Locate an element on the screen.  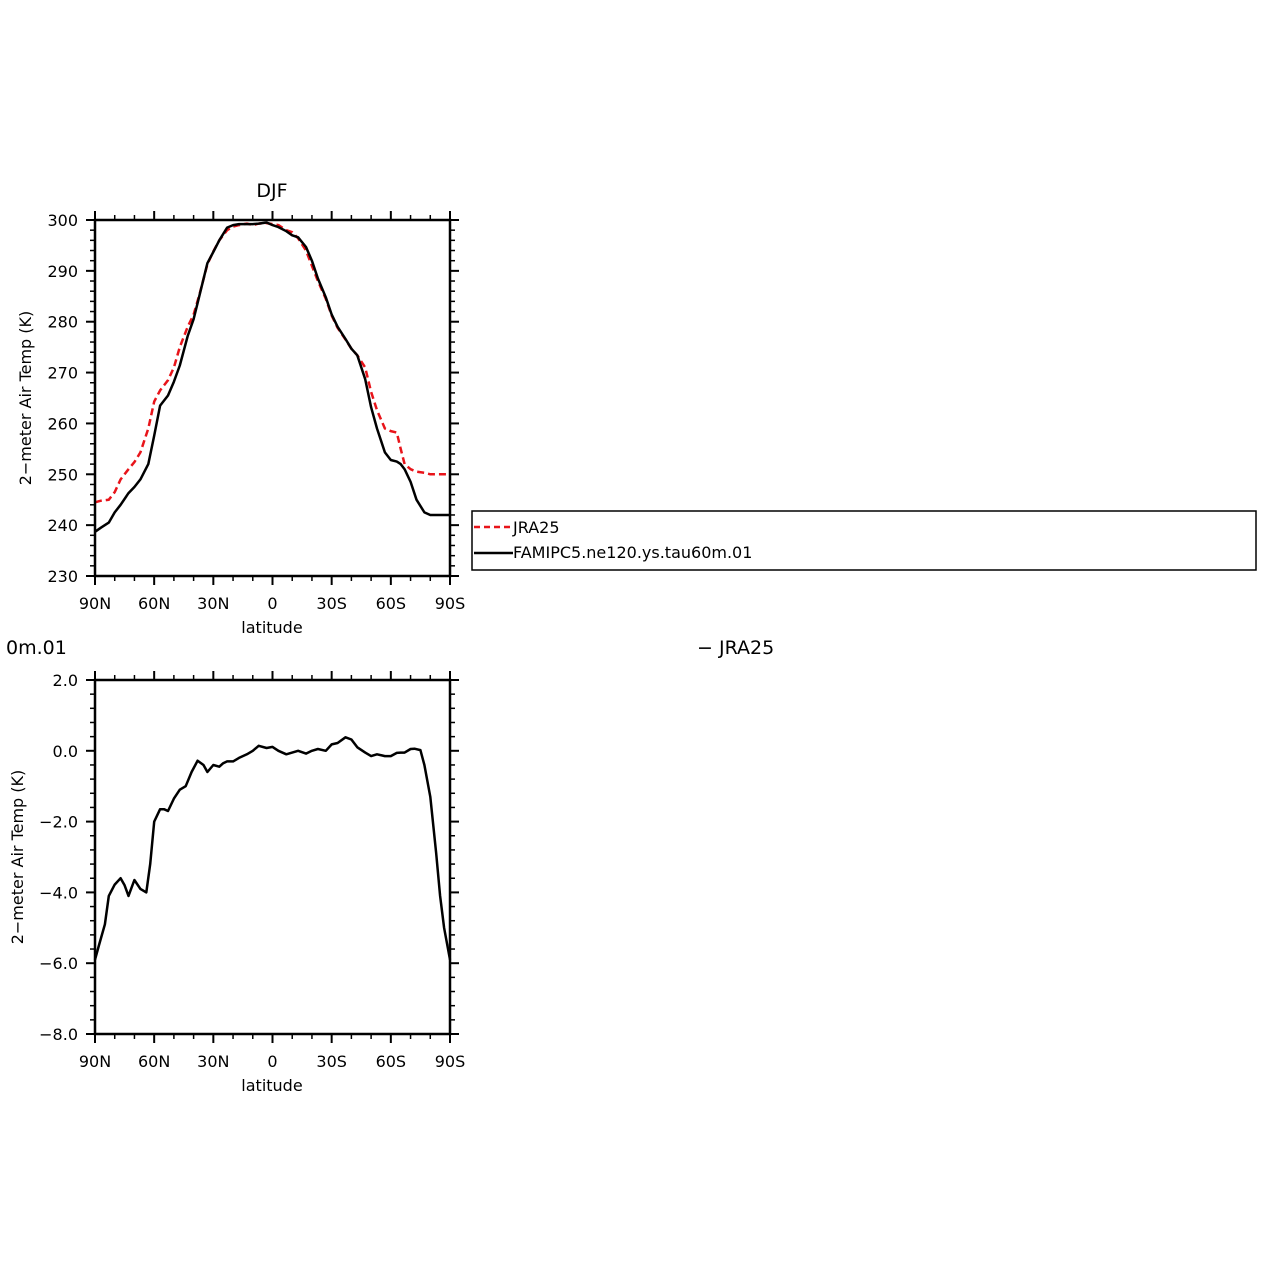
top-xtick-label-90n: 90N is located at coordinates (95, 603).